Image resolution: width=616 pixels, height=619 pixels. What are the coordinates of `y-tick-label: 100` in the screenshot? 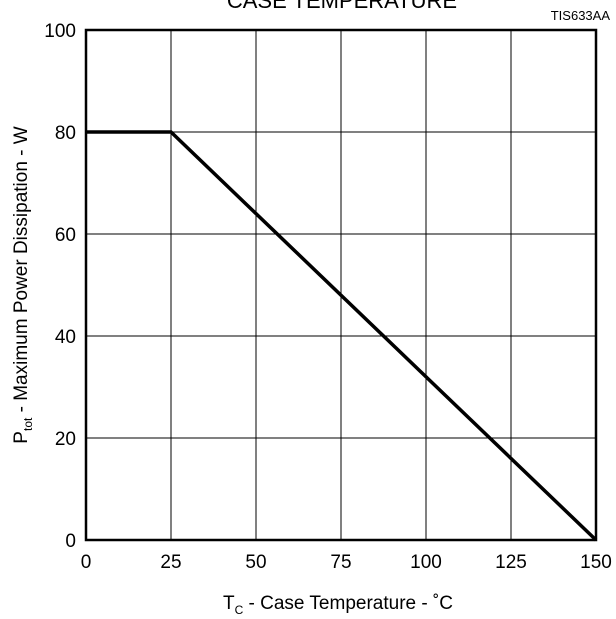 It's located at (60, 31).